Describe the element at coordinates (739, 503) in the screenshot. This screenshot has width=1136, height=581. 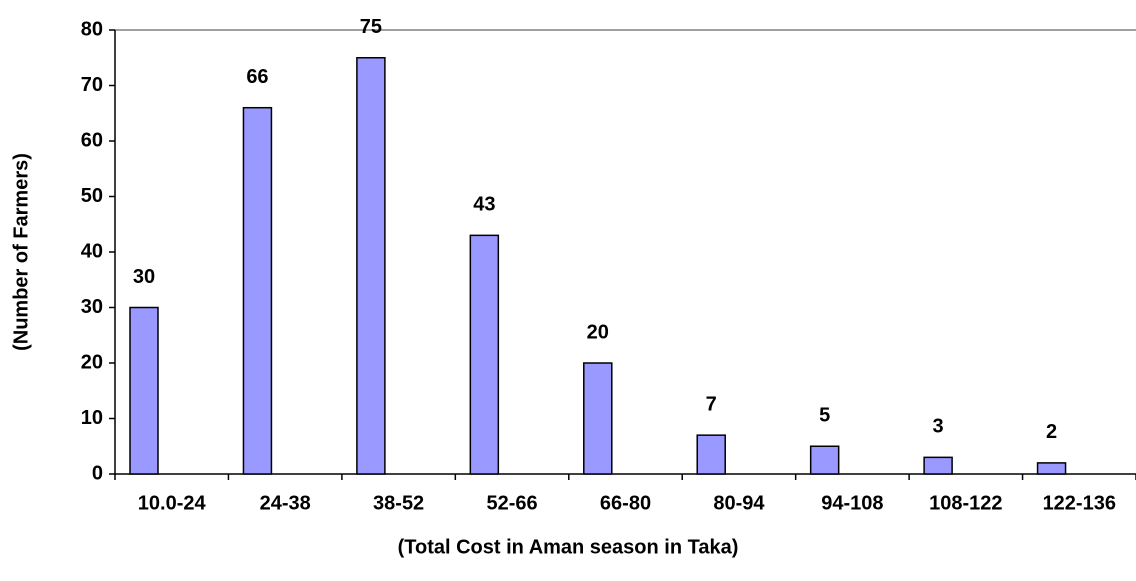
I see `x-tick-label: 80-94` at that location.